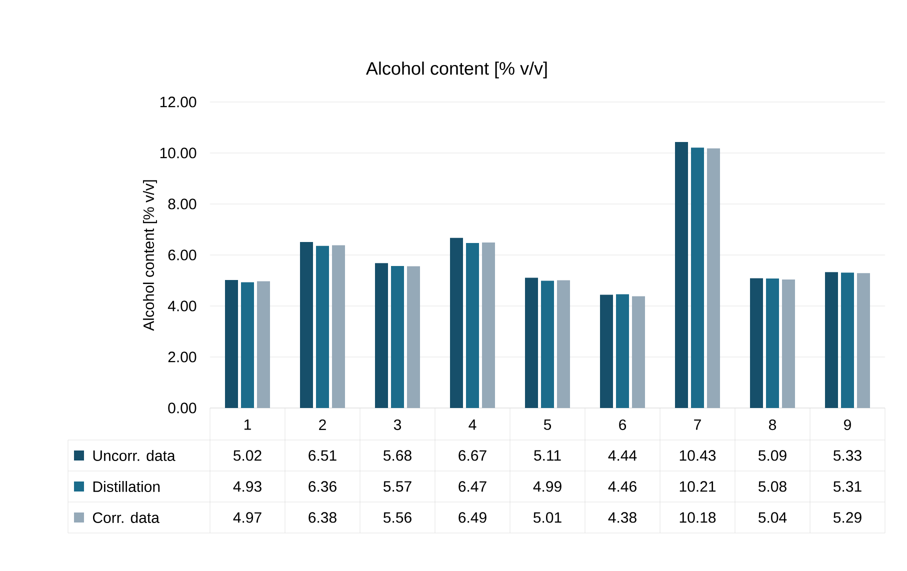 This screenshot has height=571, width=907. What do you see at coordinates (622, 455) in the screenshot?
I see `data-label: 4.44` at bounding box center [622, 455].